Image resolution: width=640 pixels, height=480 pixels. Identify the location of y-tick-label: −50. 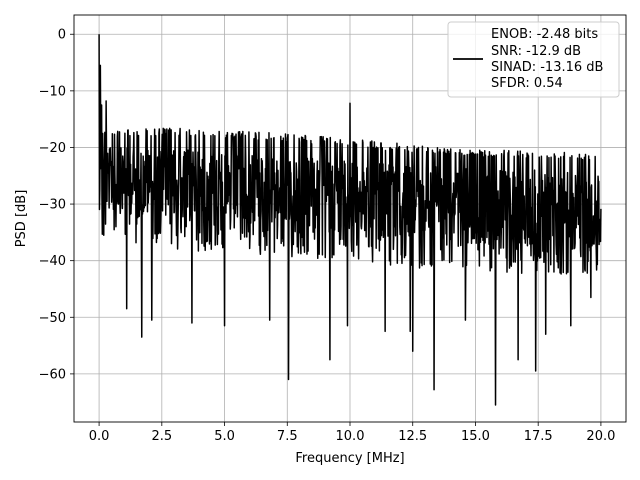
(52, 318).